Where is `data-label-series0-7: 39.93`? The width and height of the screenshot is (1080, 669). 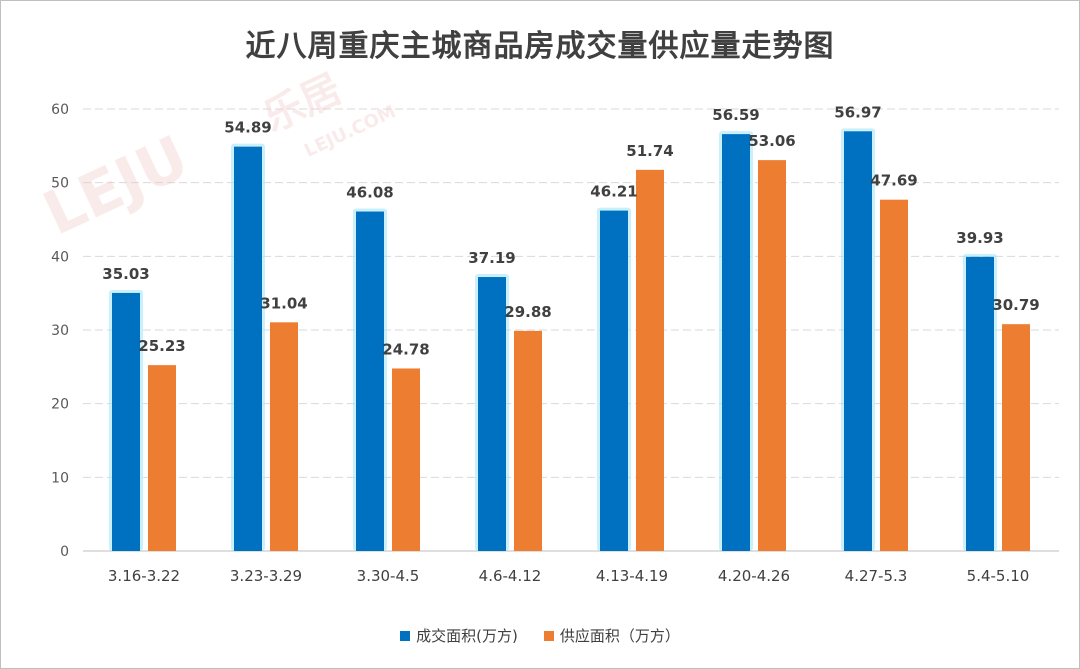 data-label-series0-7: 39.93 is located at coordinates (979, 238).